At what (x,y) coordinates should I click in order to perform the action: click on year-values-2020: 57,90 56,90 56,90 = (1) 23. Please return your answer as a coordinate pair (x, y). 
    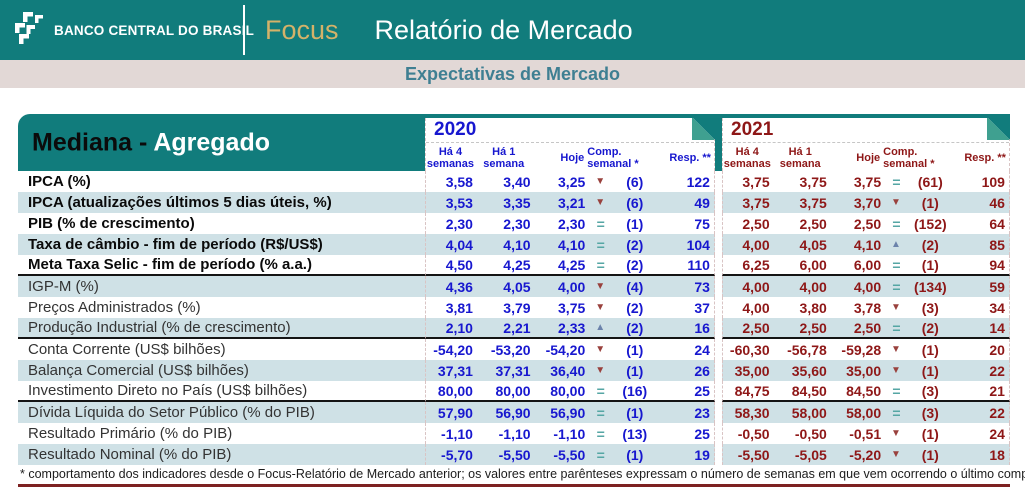
    Looking at the image, I should click on (570, 412).